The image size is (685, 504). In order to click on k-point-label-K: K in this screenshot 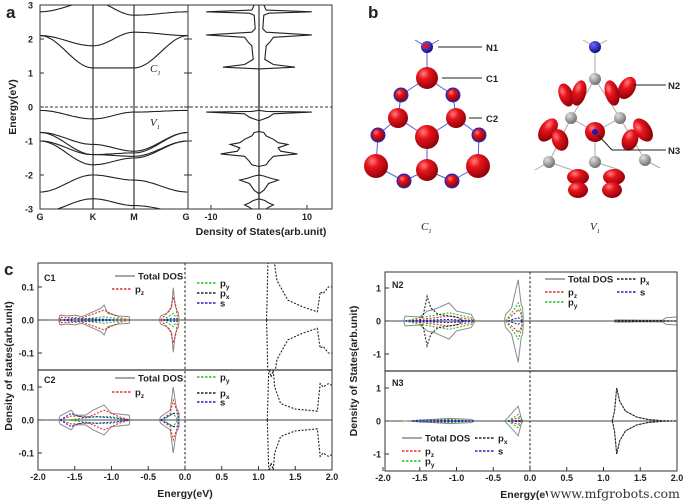, I will do `click(93, 217)`.